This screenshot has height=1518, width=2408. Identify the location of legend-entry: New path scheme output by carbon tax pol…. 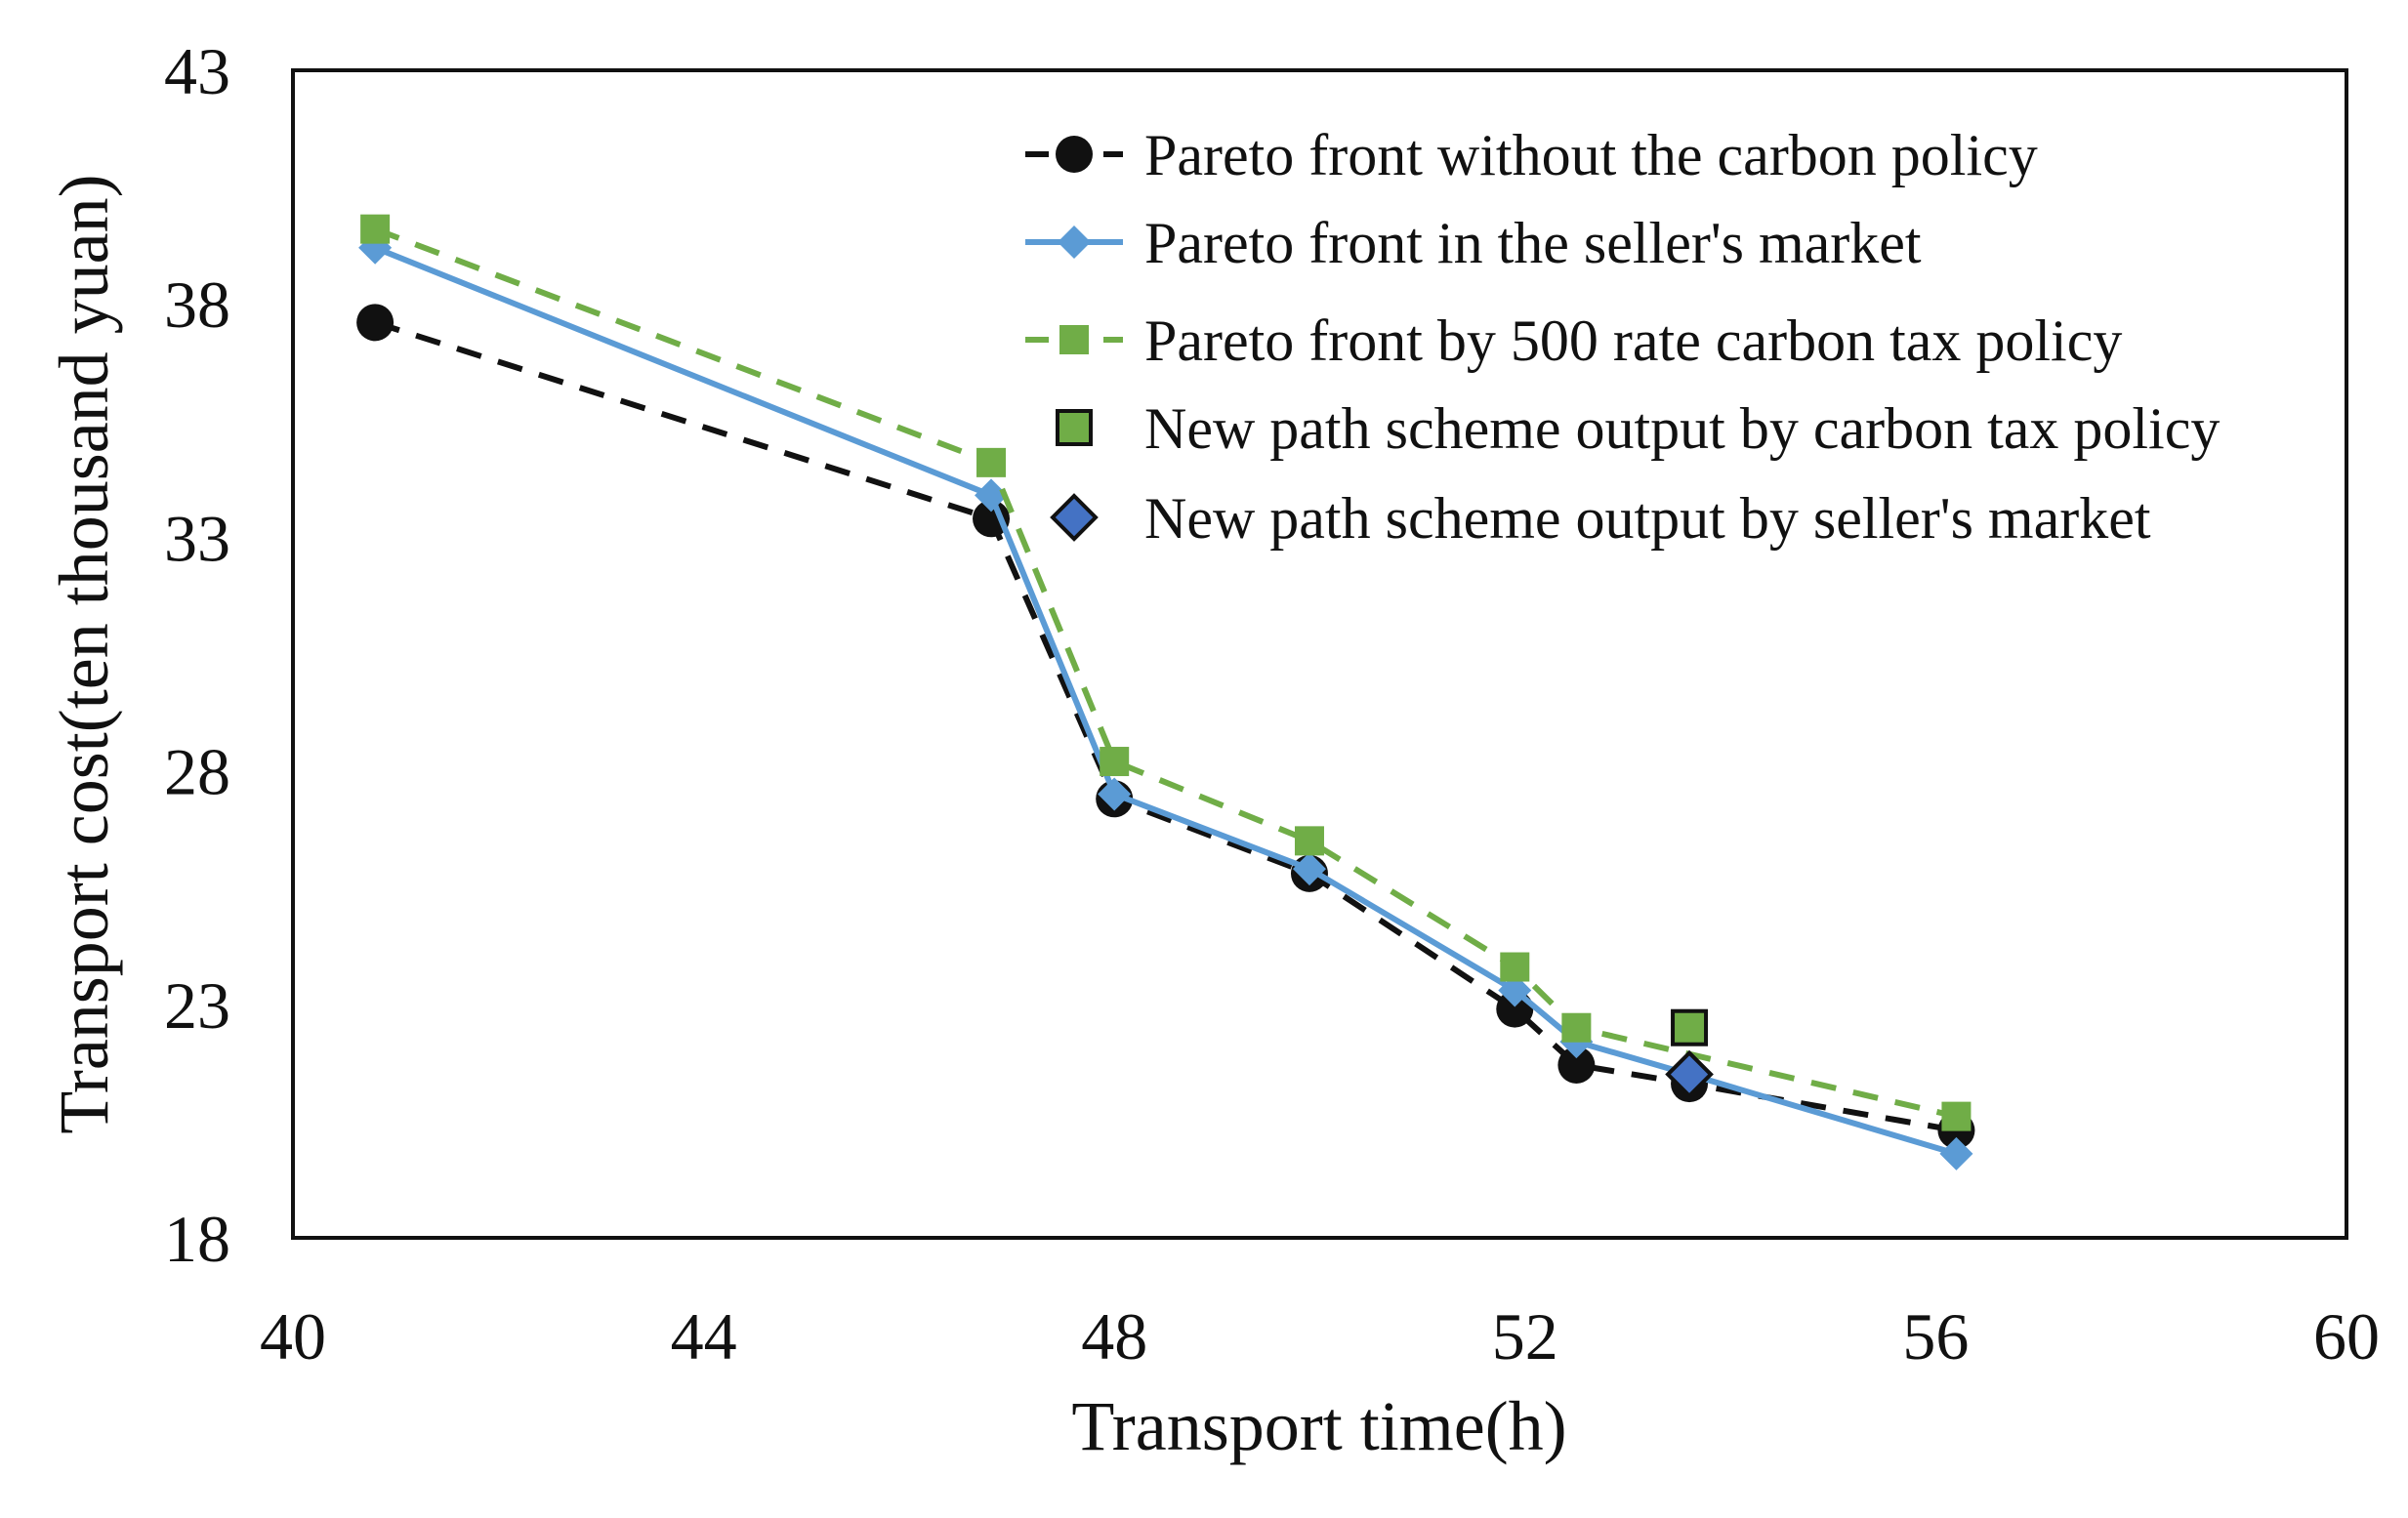
(1638, 428).